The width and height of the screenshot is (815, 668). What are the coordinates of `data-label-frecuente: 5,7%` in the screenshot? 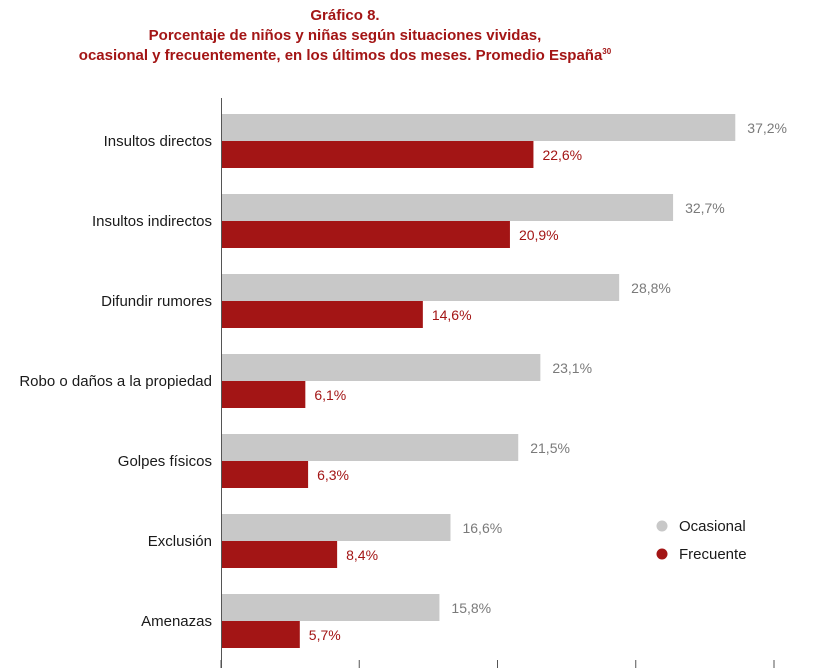 It's located at (325, 635).